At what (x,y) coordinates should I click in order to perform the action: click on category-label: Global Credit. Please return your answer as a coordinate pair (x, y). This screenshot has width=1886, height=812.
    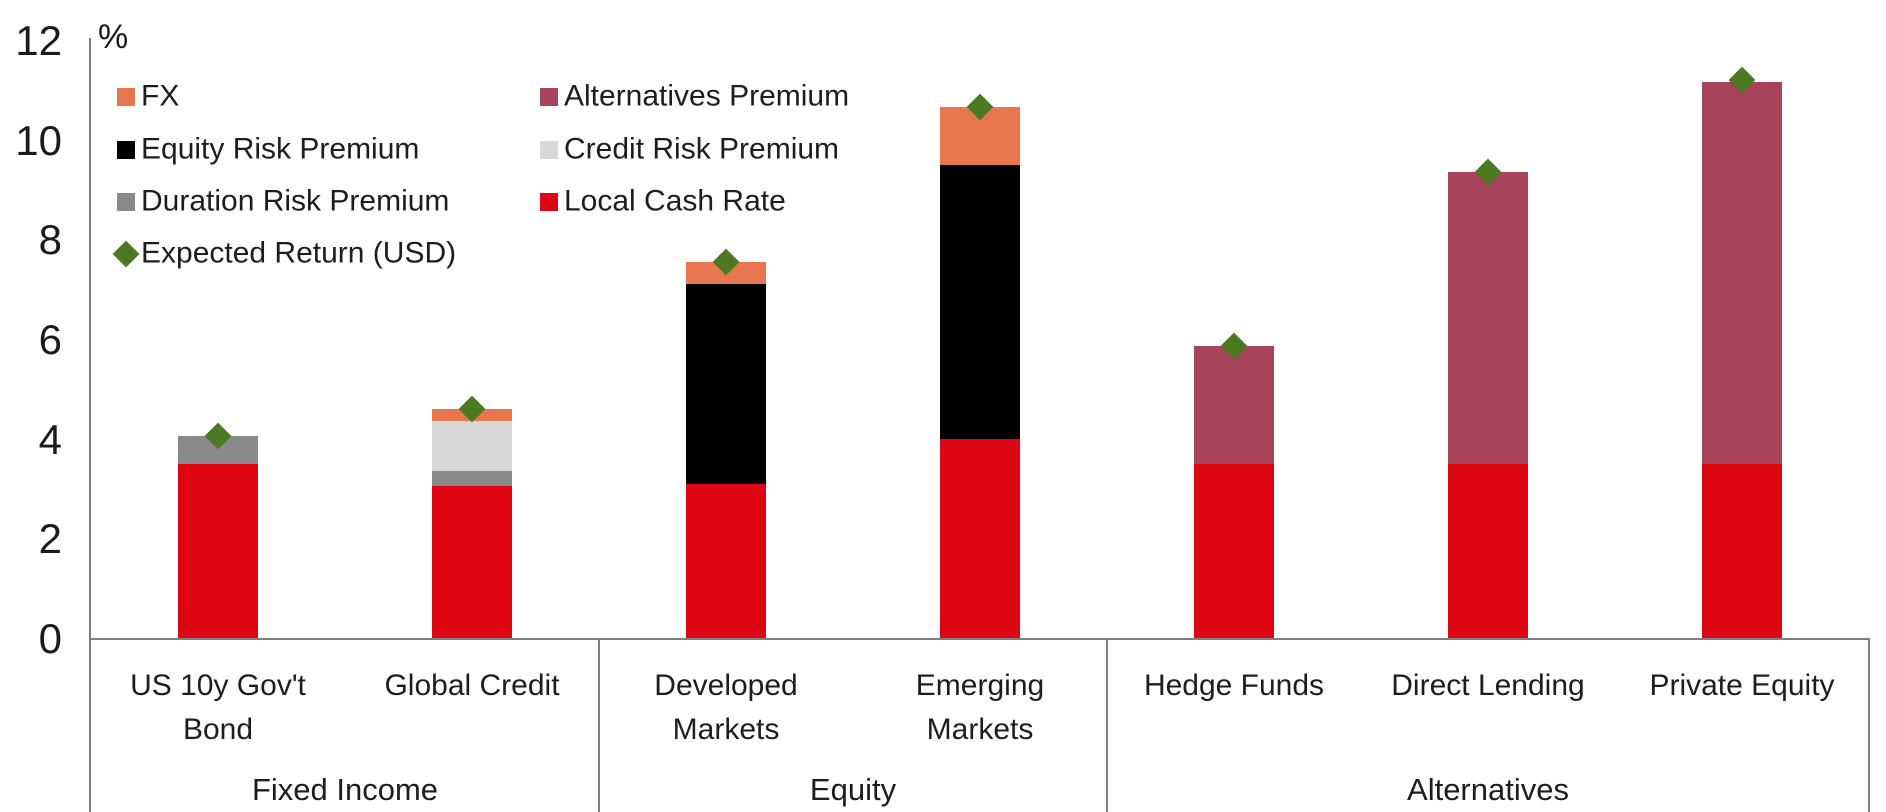
    Looking at the image, I should click on (472, 686).